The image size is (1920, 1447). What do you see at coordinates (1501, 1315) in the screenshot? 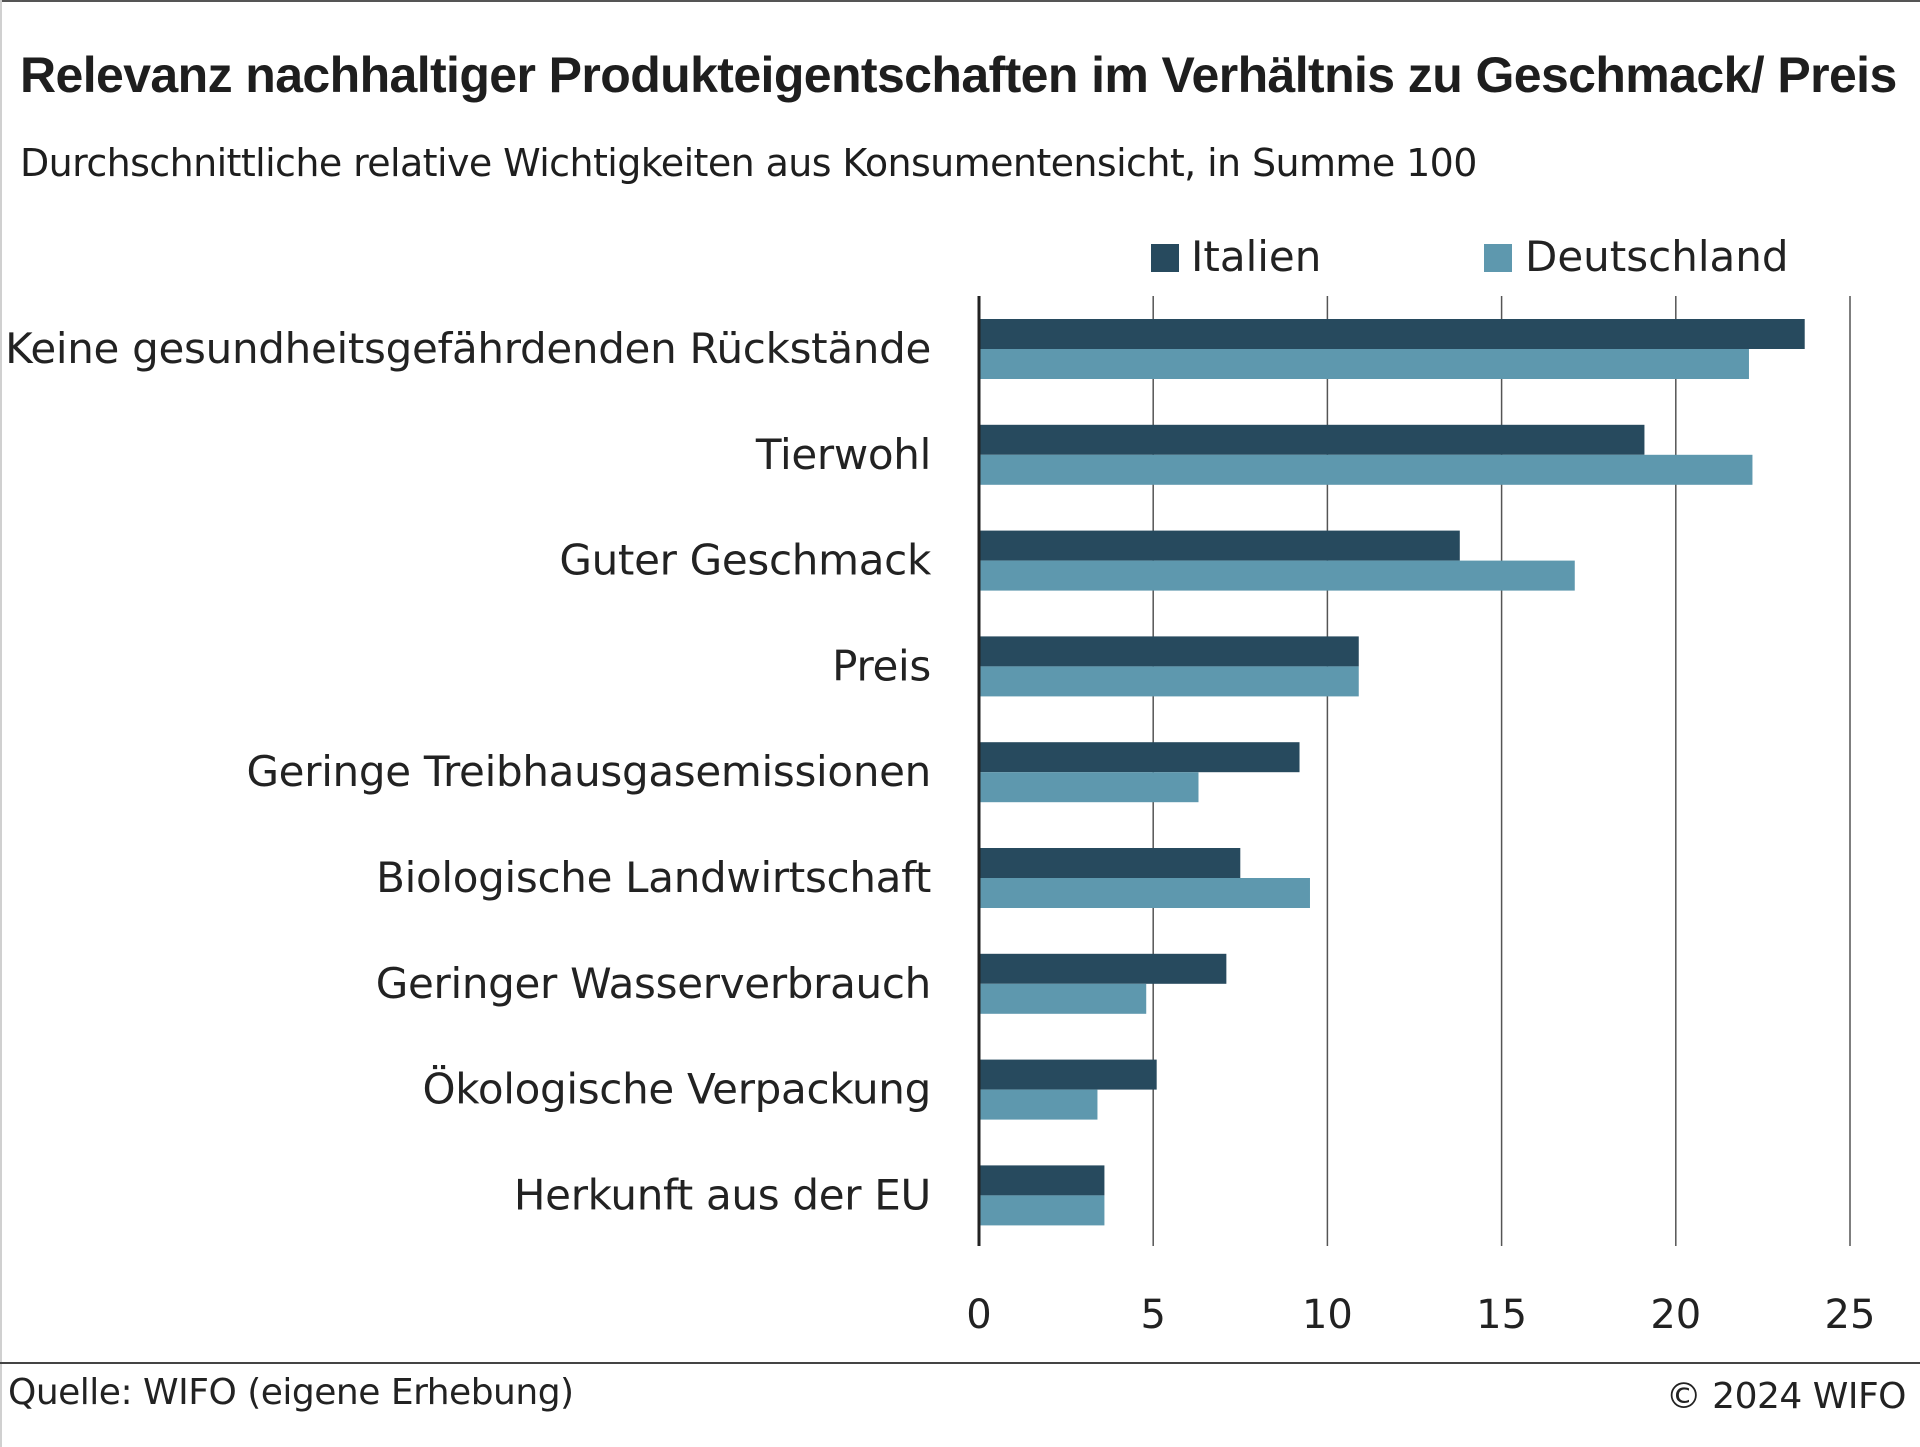
I see `x-tick-label: 15` at bounding box center [1501, 1315].